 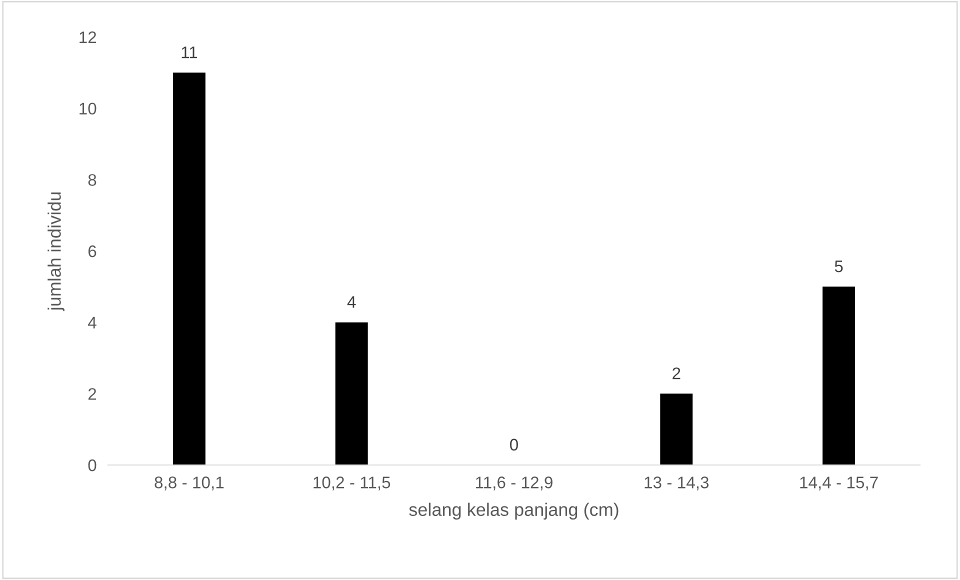 I want to click on x-tick-label: 11,6 - 12,9, so click(x=514, y=483).